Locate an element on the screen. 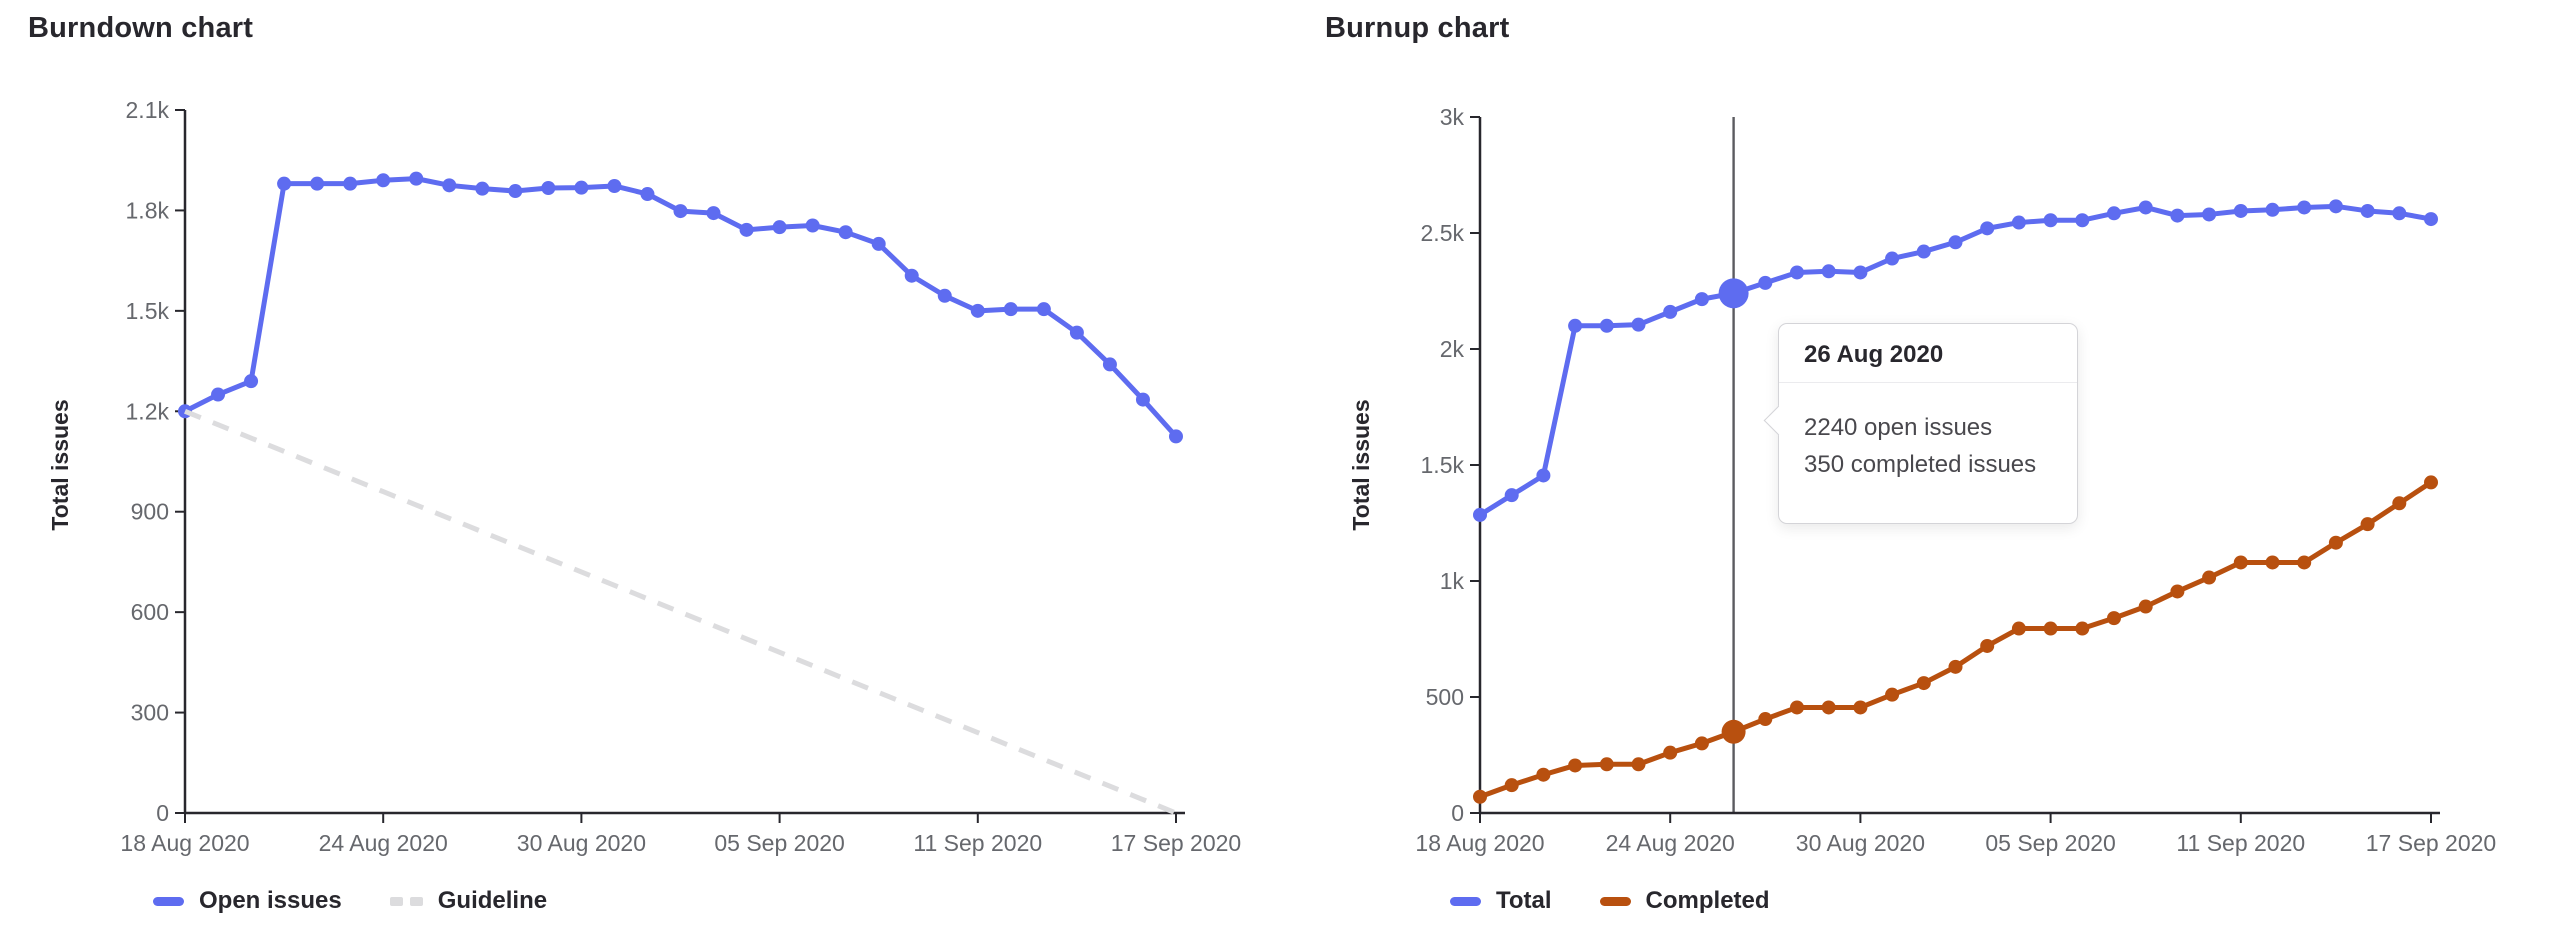 The image size is (2554, 952). legend-item-open-issues: Open issues is located at coordinates (247, 901).